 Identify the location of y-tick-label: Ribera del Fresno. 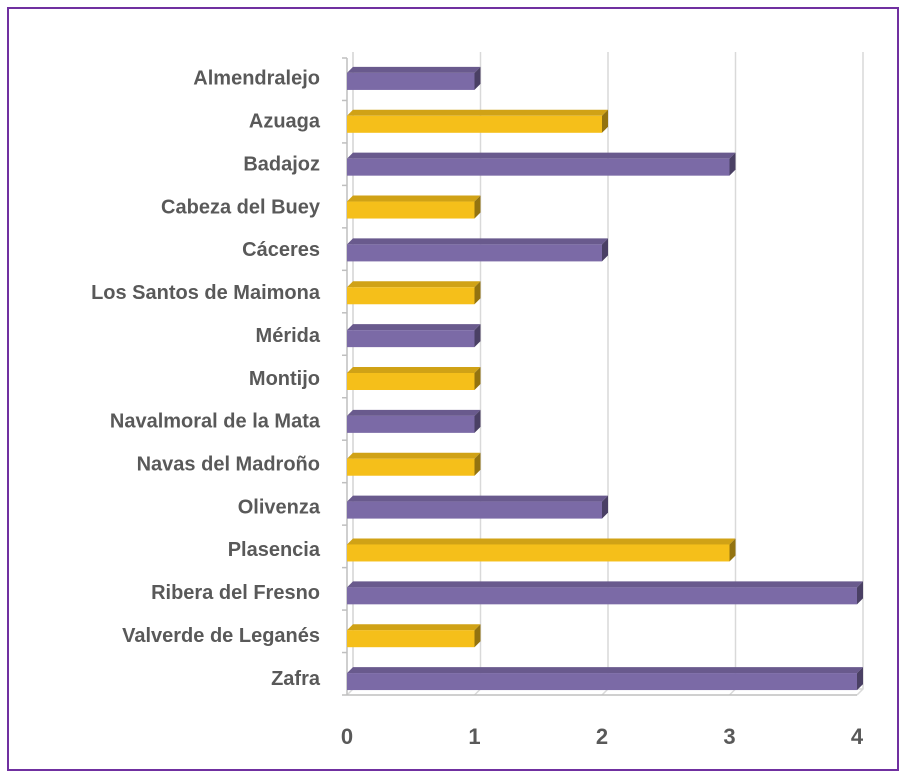
(235, 593).